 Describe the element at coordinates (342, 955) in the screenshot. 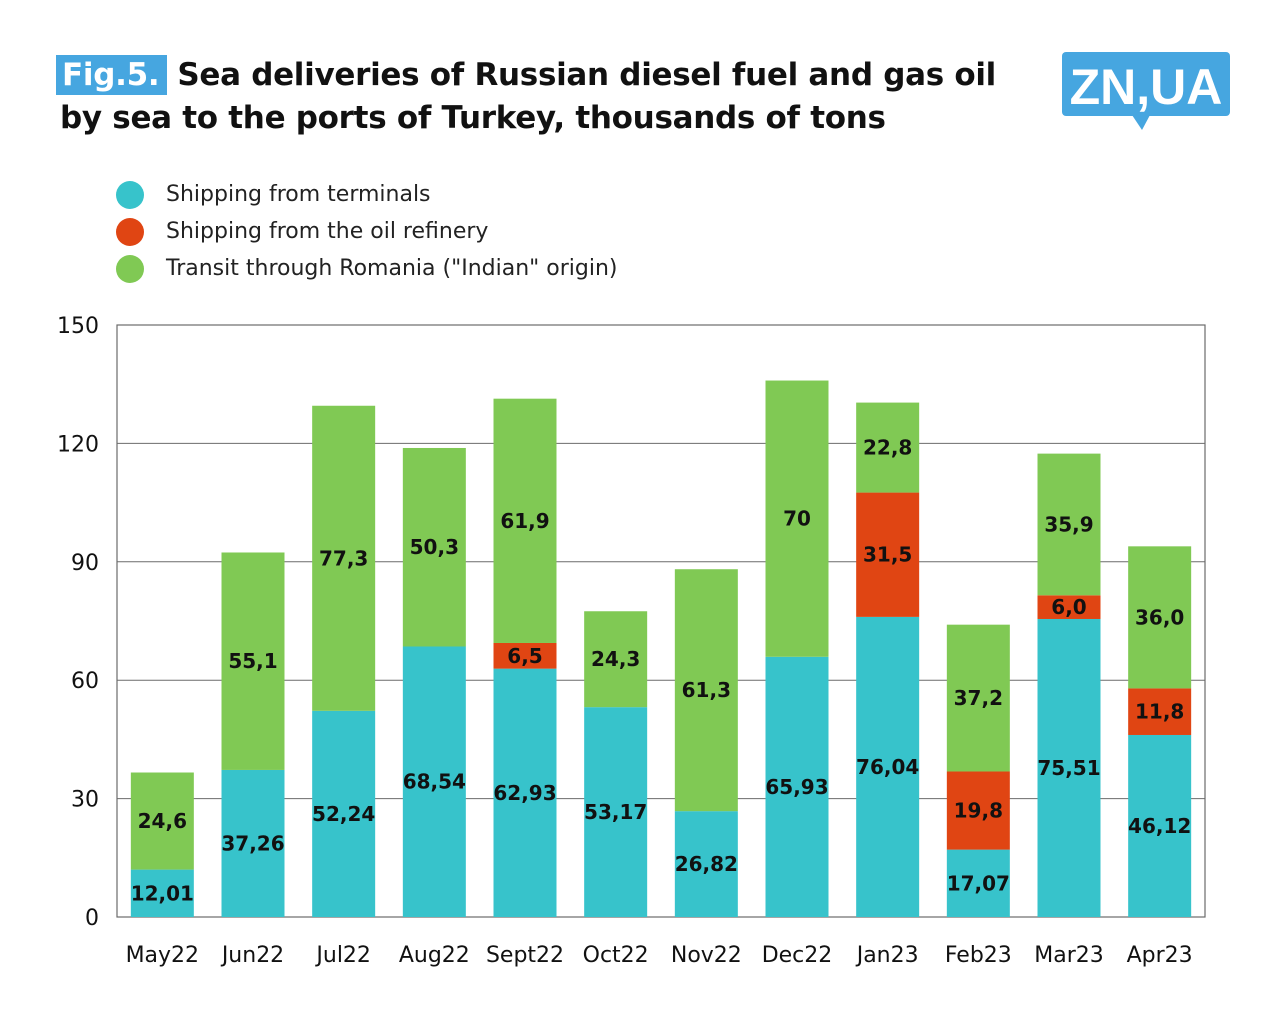

I see `x-tick-label-Jul22: Jul22` at that location.